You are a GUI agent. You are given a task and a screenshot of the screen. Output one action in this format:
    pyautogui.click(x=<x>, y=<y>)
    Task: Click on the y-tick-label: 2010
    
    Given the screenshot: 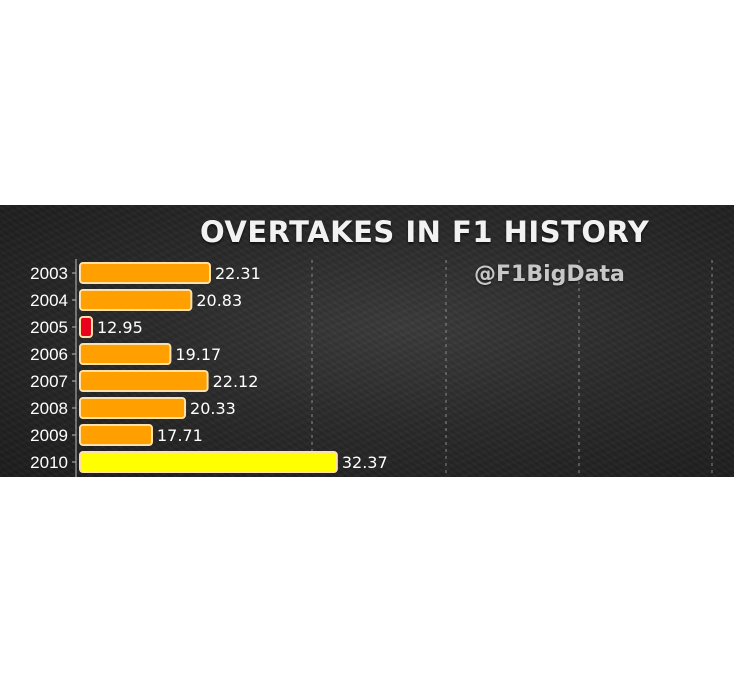 What is the action you would take?
    pyautogui.click(x=49, y=462)
    